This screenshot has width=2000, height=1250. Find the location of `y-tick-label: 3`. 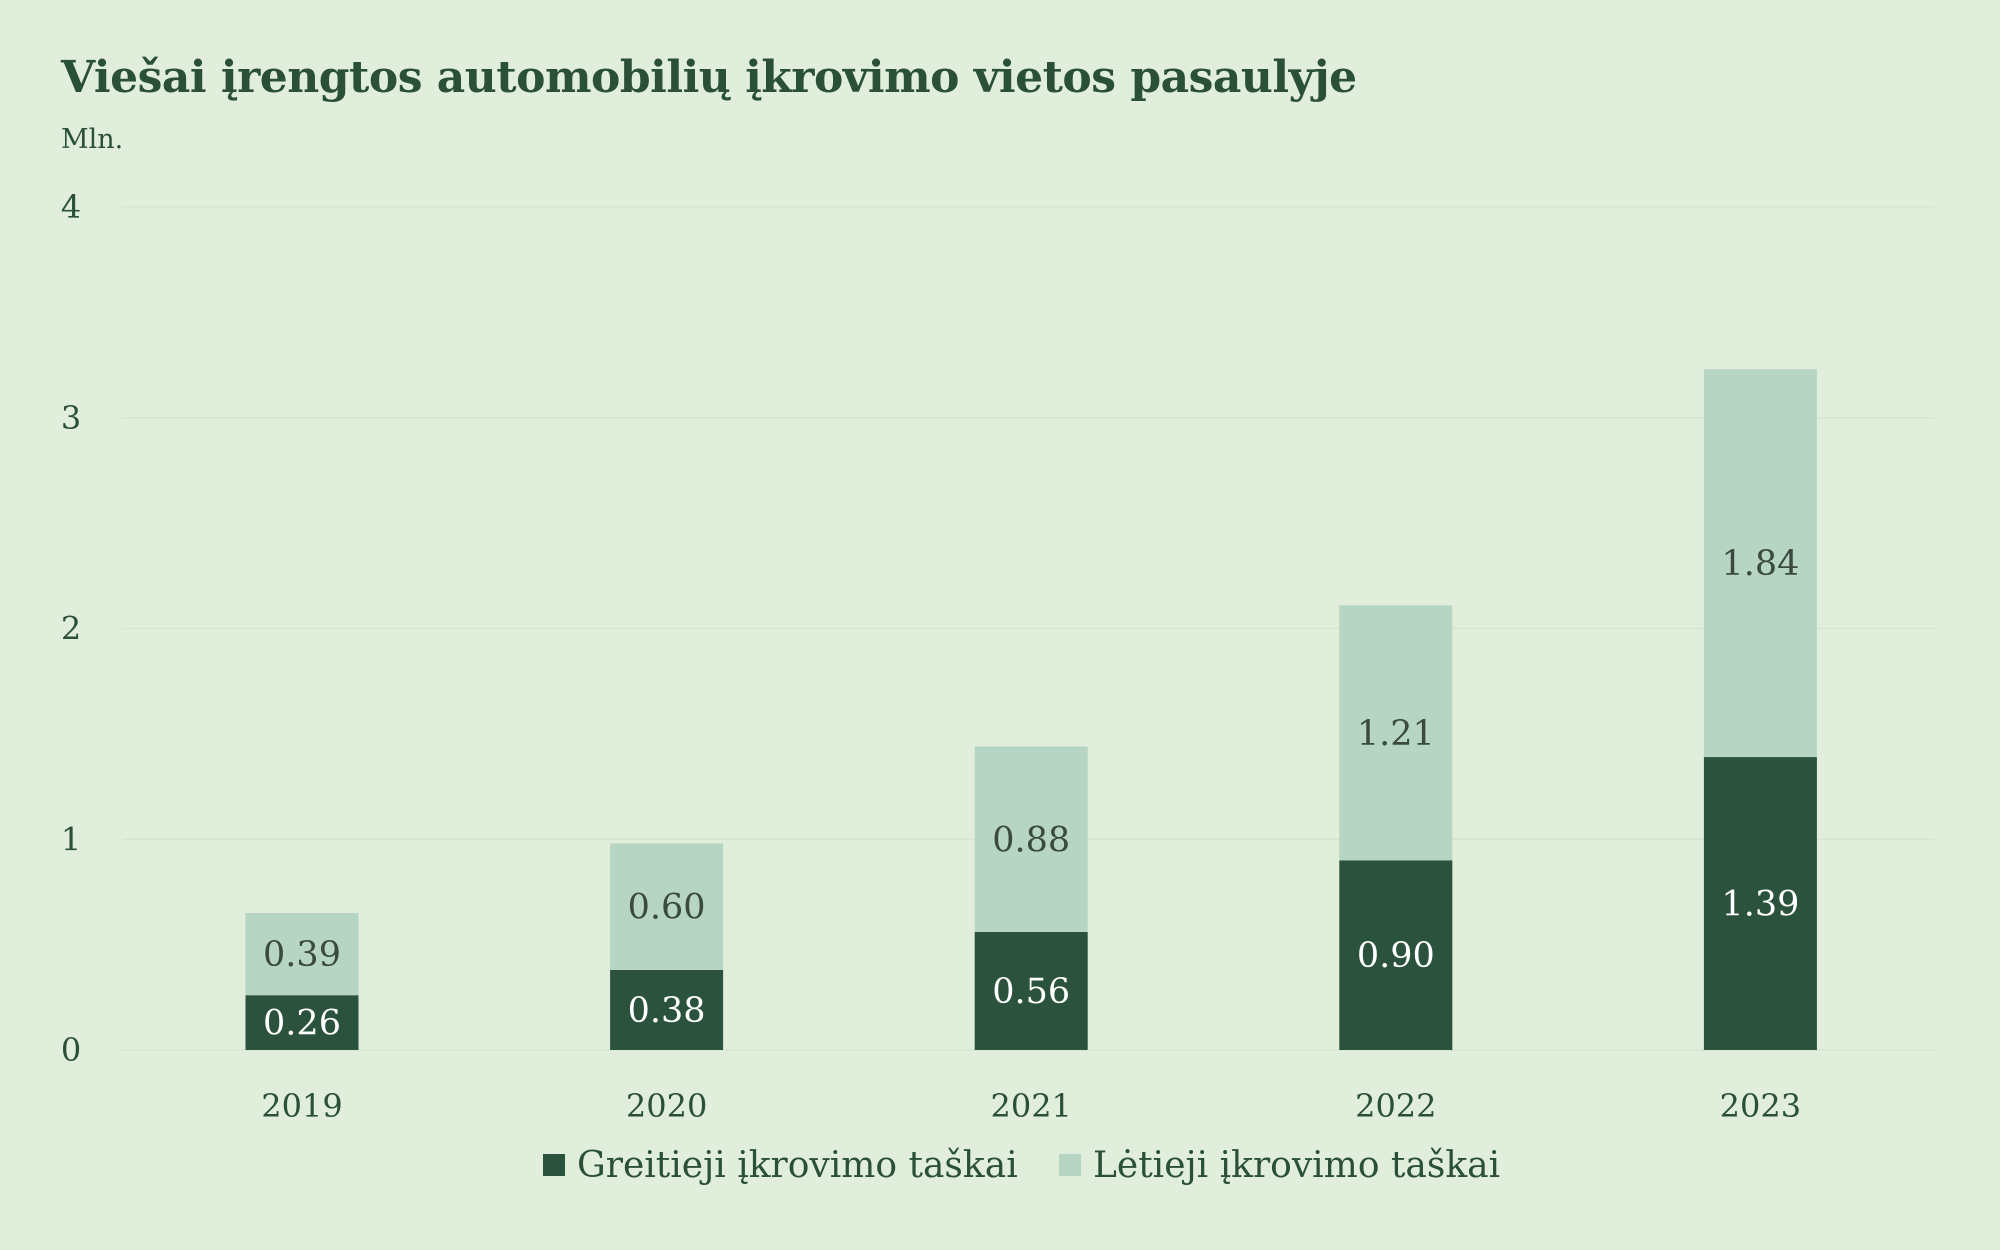

y-tick-label: 3 is located at coordinates (71, 418).